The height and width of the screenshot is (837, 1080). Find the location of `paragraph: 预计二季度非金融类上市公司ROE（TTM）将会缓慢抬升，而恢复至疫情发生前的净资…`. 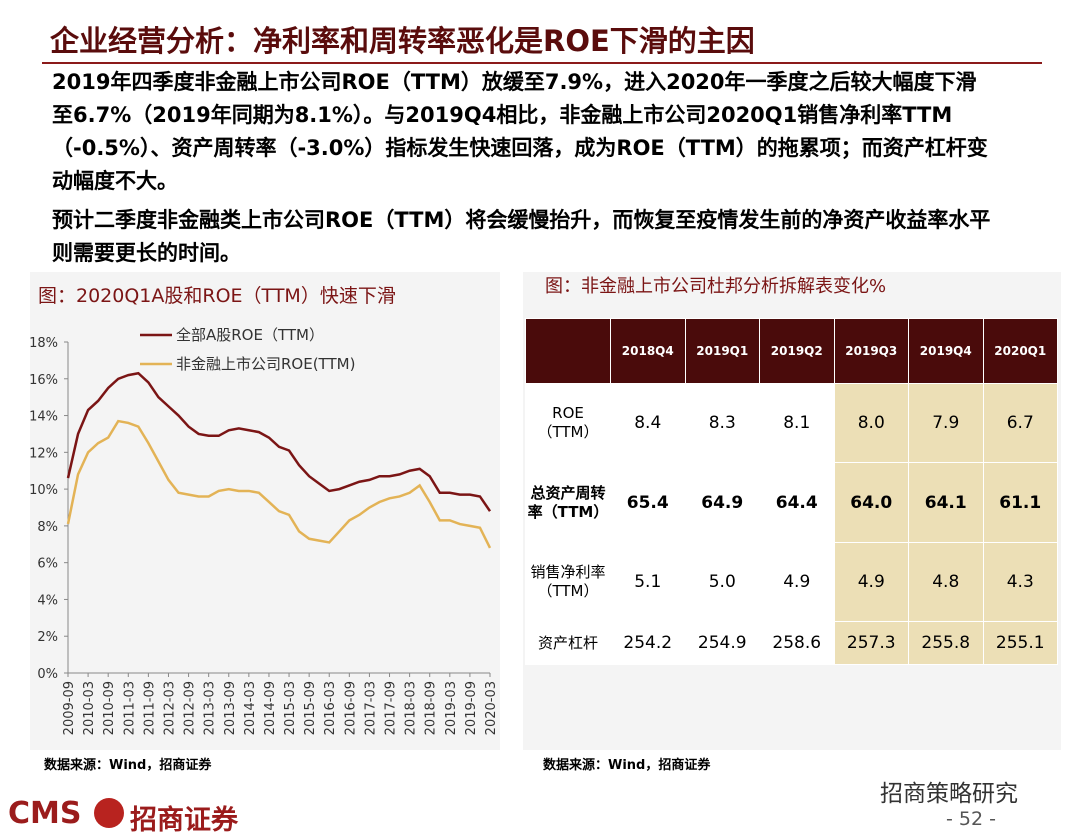

paragraph: 预计二季度非金融类上市公司ROE（TTM）将会缓慢抬升，而恢复至疫情发生前的净资… is located at coordinates (521, 236).